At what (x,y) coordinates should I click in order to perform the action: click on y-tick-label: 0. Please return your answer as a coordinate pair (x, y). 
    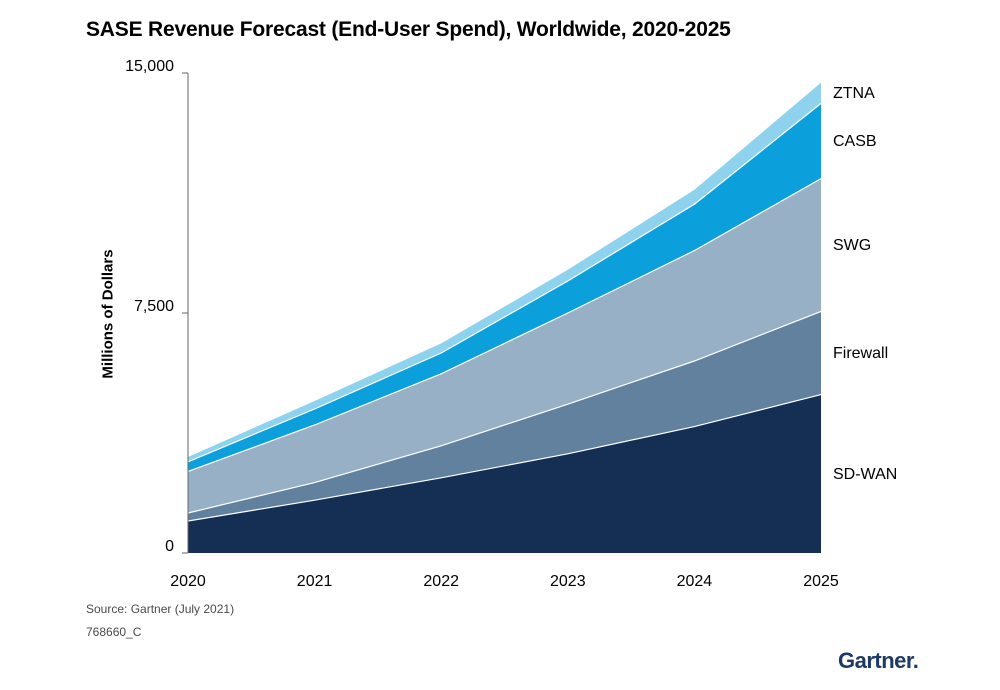
    Looking at the image, I should click on (169, 546).